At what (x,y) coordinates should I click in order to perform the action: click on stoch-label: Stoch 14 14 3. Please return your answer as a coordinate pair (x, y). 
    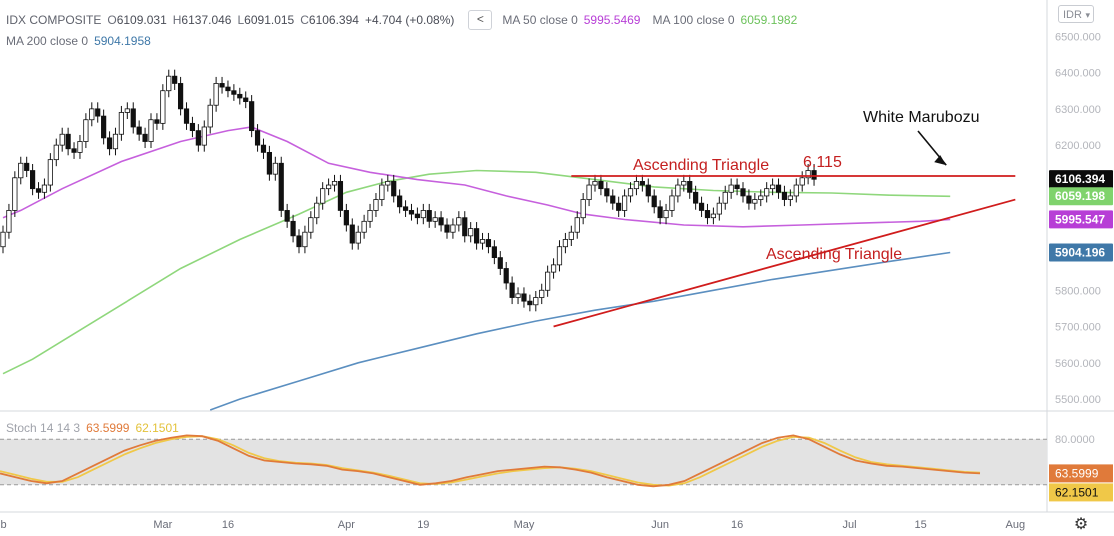
    Looking at the image, I should click on (43, 428).